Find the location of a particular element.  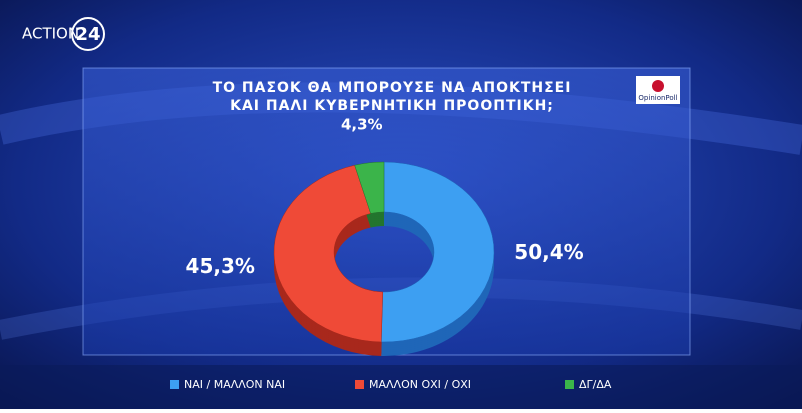

value-label: 45,3% is located at coordinates (220, 266).